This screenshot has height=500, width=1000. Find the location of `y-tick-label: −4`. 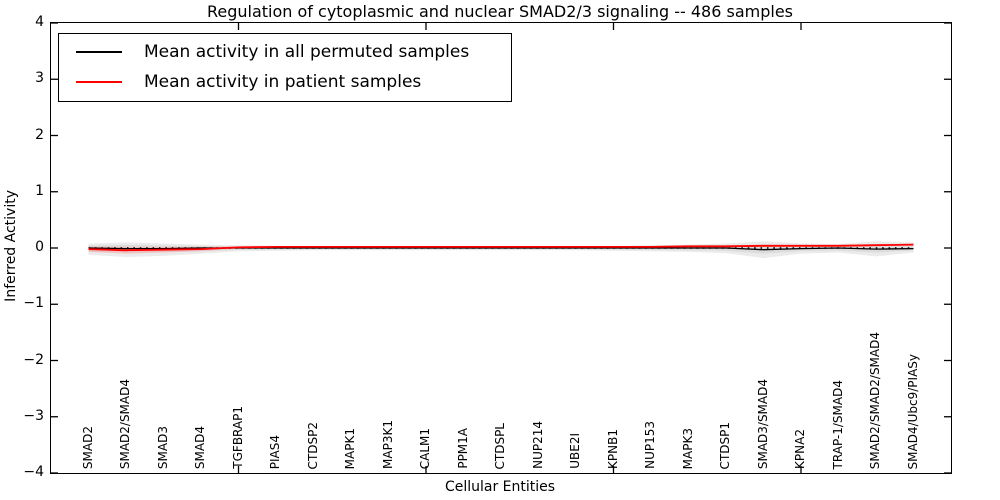

y-tick-label: −4 is located at coordinates (33, 472).